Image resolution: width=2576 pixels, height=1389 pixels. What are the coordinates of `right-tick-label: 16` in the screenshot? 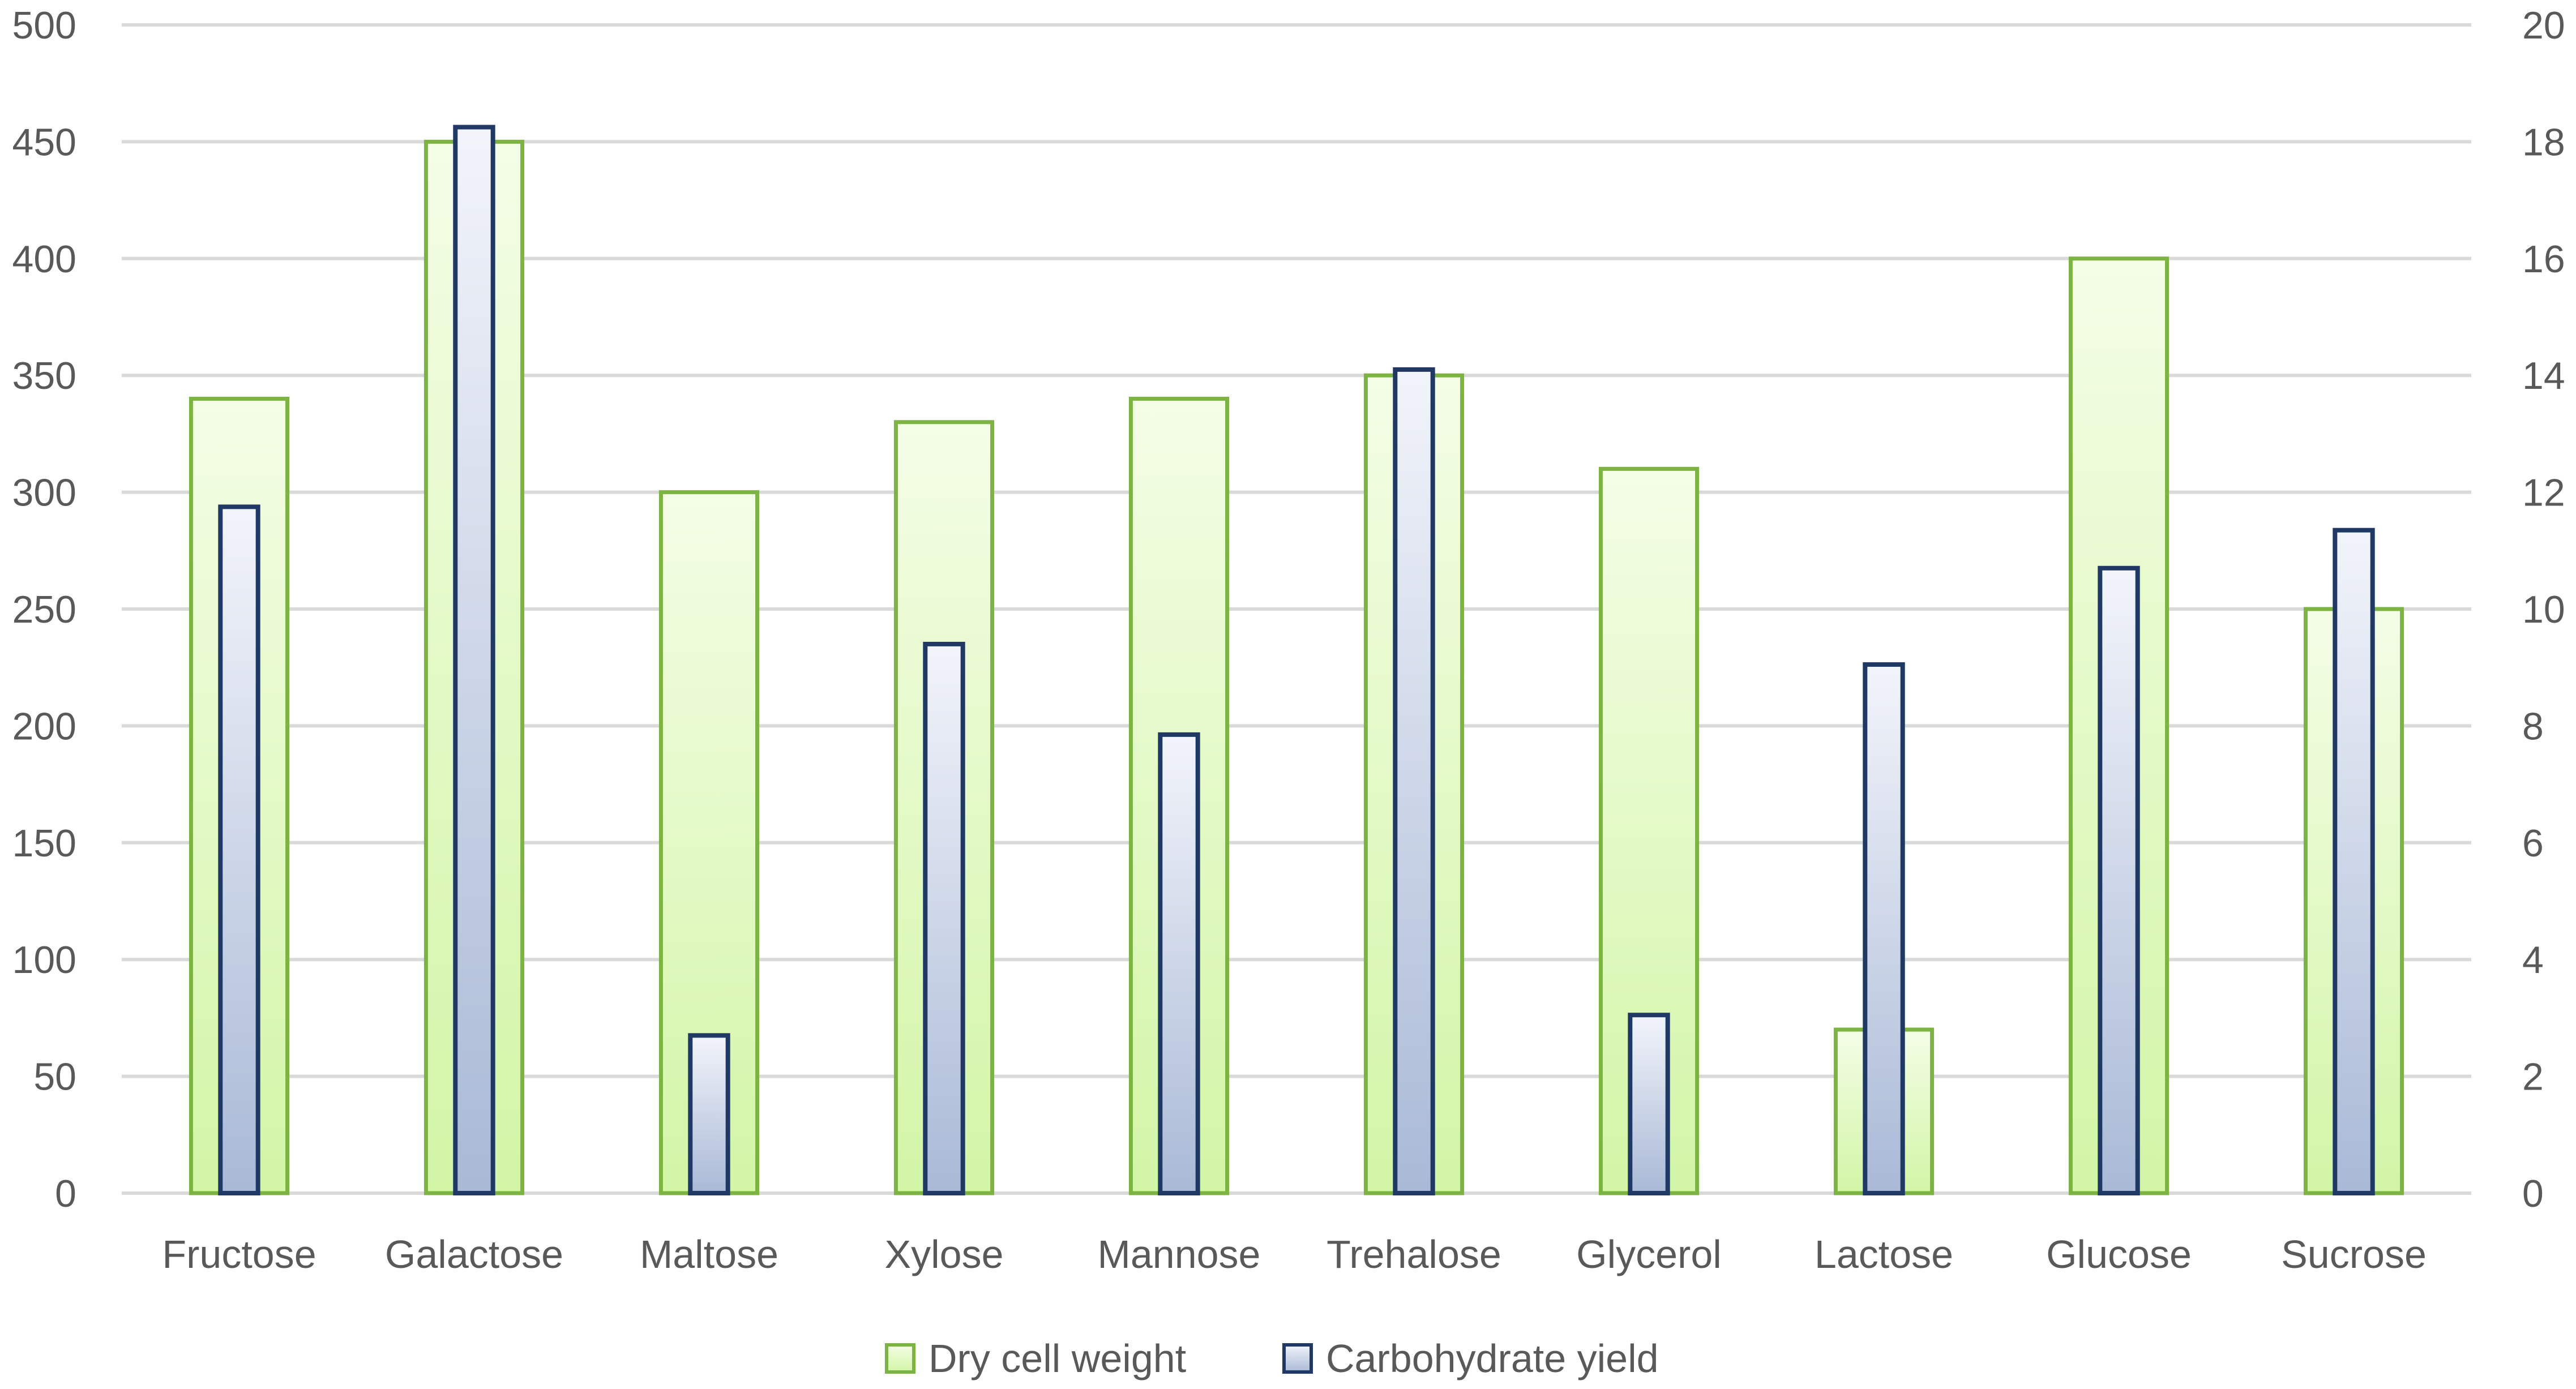 It's located at (2543, 259).